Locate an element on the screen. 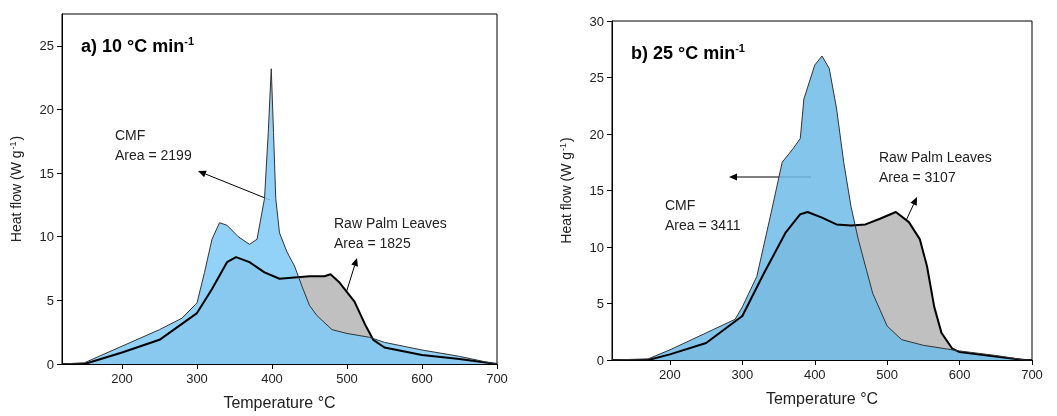  annotation: Raw Palm Leaves Area = 1825 is located at coordinates (390, 233).